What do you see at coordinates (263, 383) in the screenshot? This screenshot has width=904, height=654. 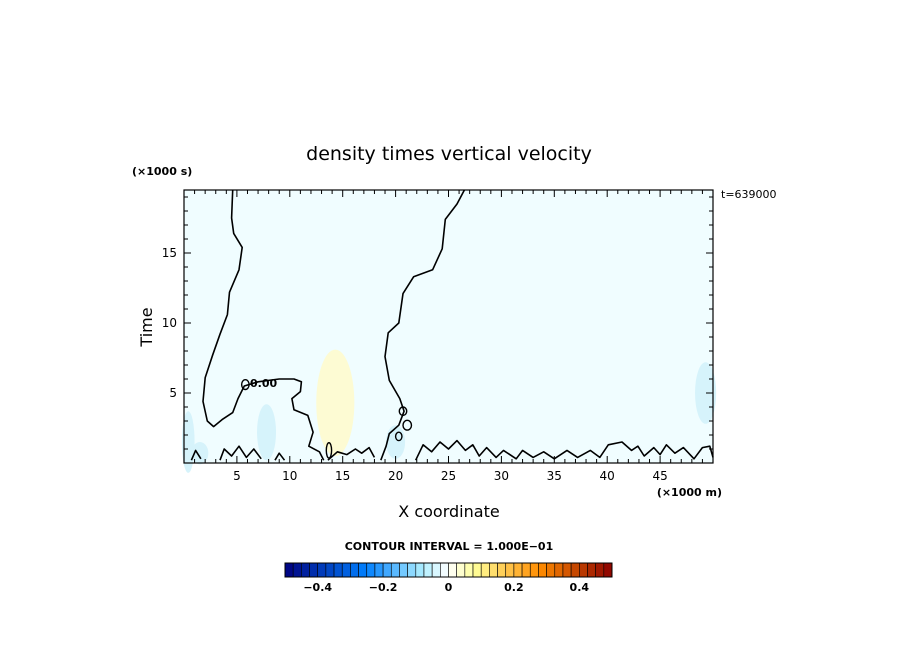 I see `contour-value-label: 0.00` at bounding box center [263, 383].